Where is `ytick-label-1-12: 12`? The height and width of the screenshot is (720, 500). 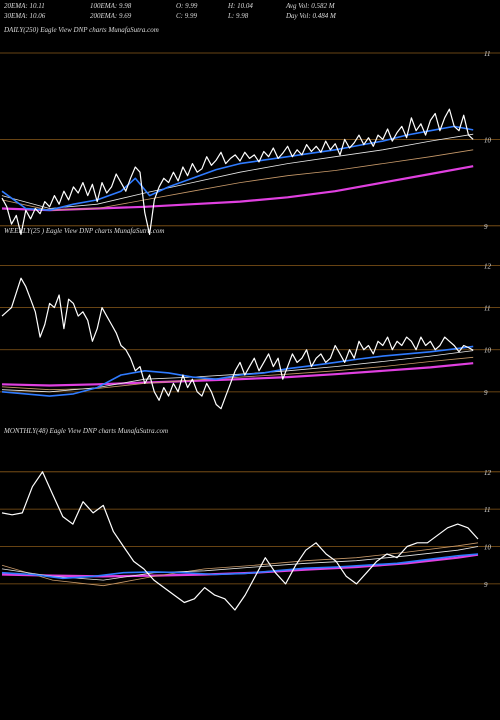
ytick-label-1-12: 12 is located at coordinates (488, 267).